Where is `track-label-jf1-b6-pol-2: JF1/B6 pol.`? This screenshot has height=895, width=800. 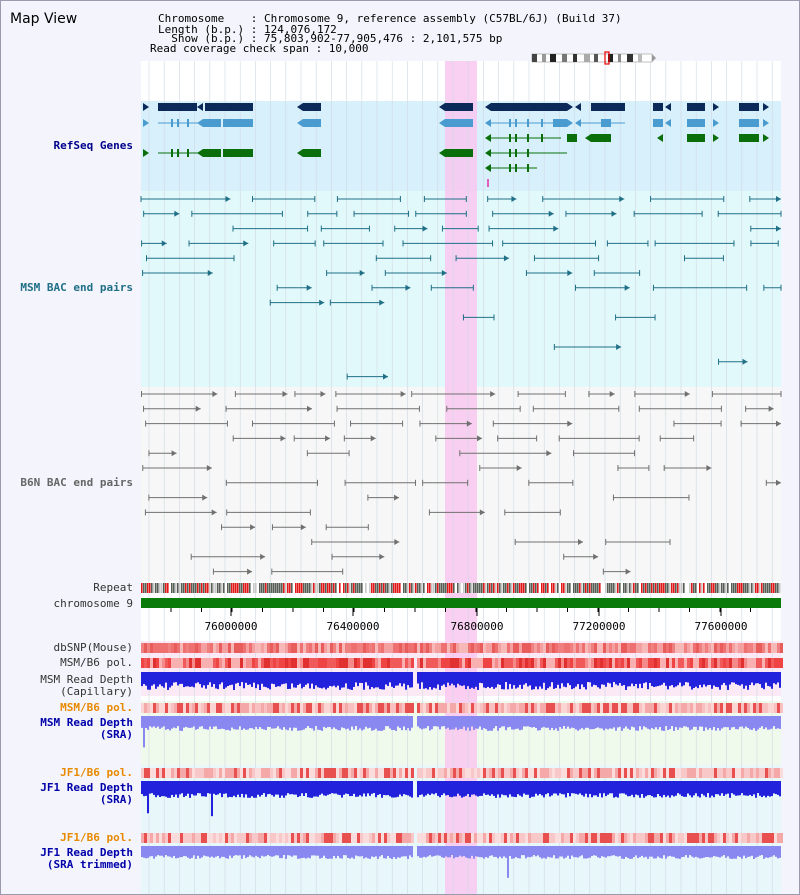 track-label-jf1-b6-pol-2: JF1/B6 pol. is located at coordinates (96, 837).